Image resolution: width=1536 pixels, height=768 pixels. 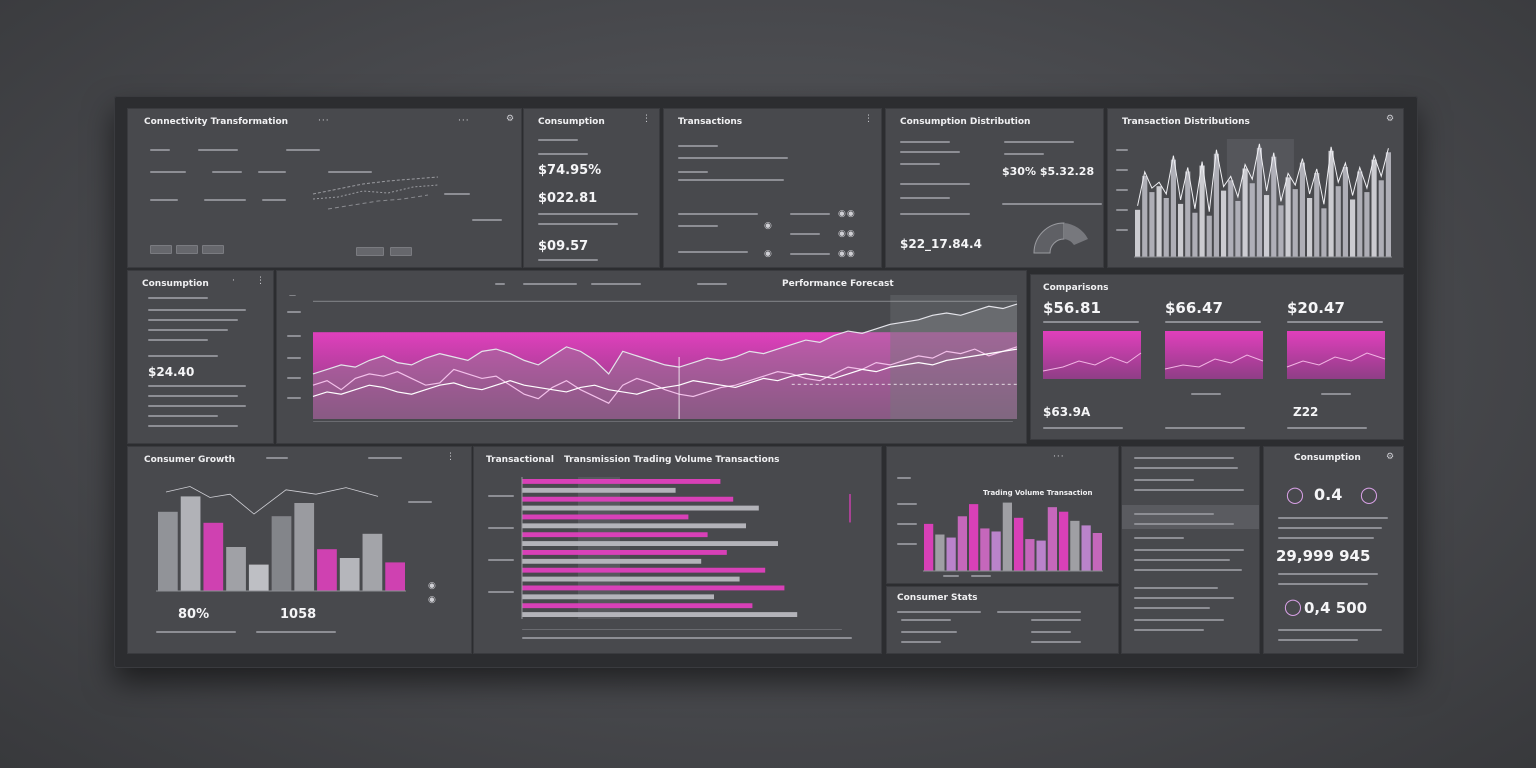 What do you see at coordinates (710, 122) in the screenshot?
I see `panel-title: Transactions` at bounding box center [710, 122].